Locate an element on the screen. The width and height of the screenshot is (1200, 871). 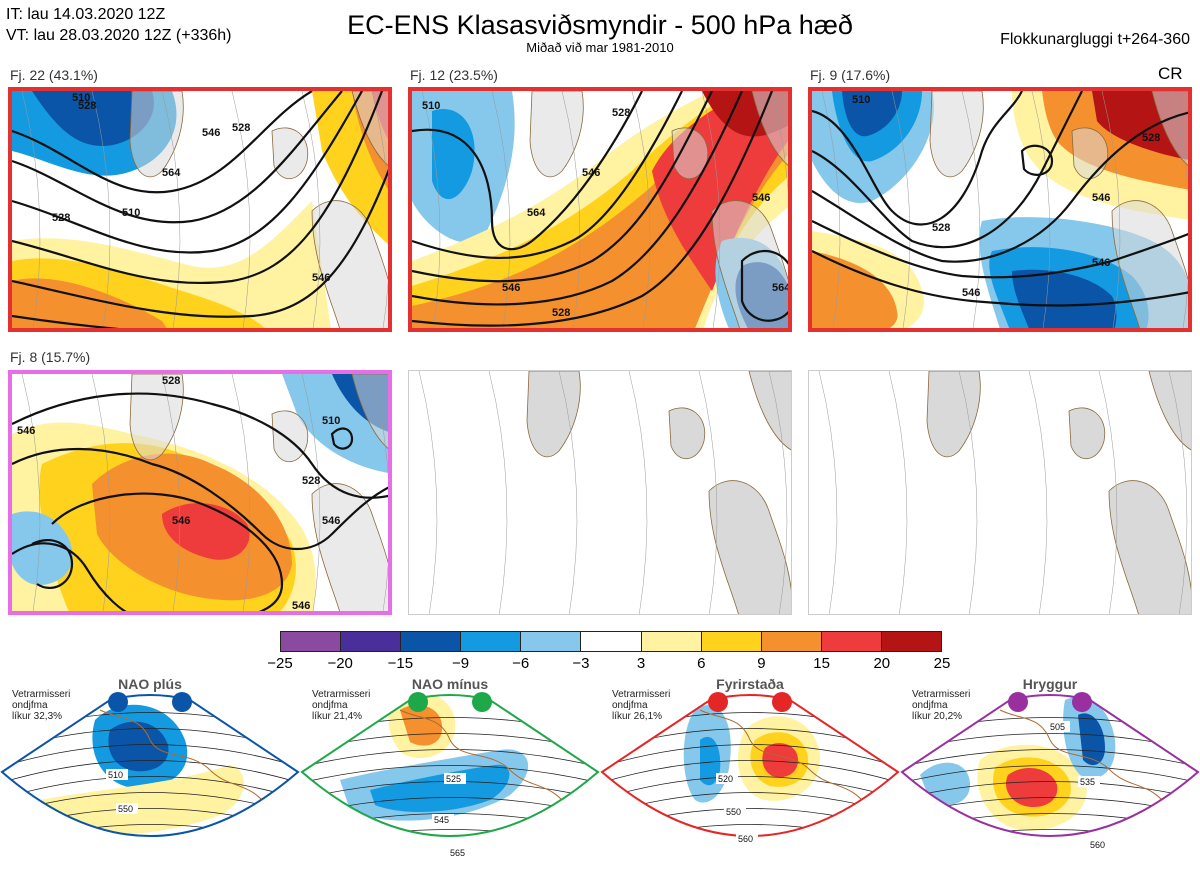
colorbar-tick-label: 9 is located at coordinates (761, 663).